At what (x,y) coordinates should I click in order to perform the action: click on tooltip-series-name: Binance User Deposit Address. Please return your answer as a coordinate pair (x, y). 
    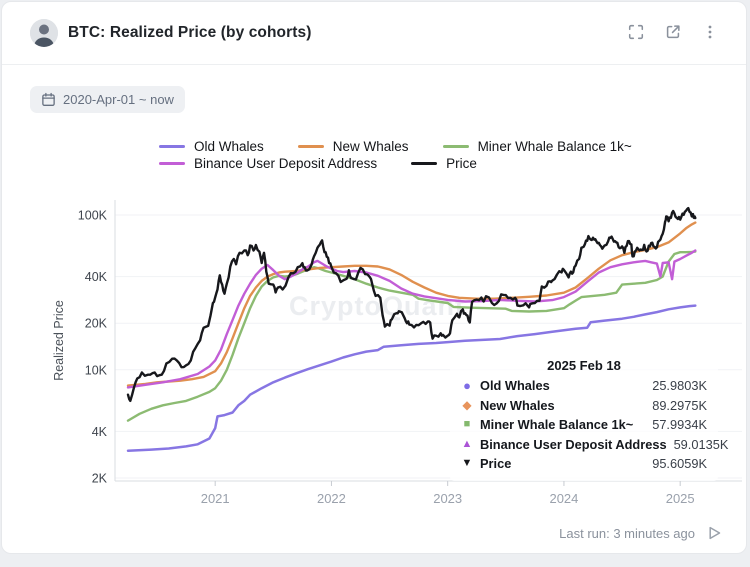
    Looking at the image, I should click on (573, 444).